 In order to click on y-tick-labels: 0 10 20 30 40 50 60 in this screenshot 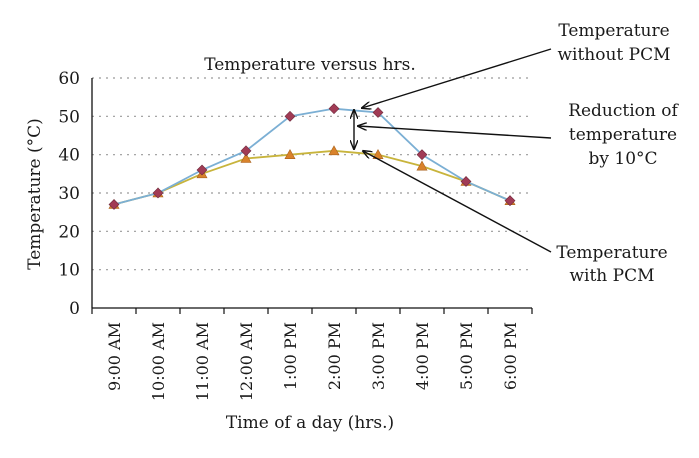, I will do `click(69, 194)`.